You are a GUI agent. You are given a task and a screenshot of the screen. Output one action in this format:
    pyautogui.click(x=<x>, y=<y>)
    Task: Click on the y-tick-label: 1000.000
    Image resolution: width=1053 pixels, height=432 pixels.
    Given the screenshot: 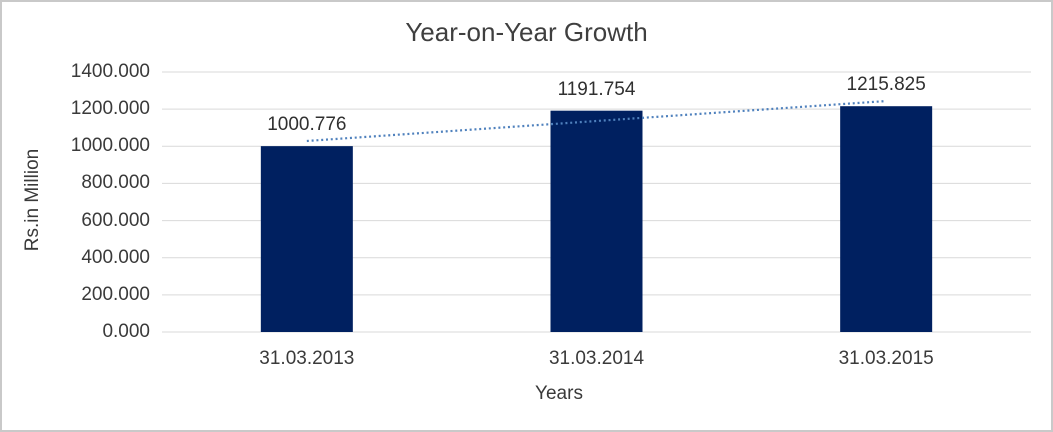 What is the action you would take?
    pyautogui.click(x=110, y=146)
    